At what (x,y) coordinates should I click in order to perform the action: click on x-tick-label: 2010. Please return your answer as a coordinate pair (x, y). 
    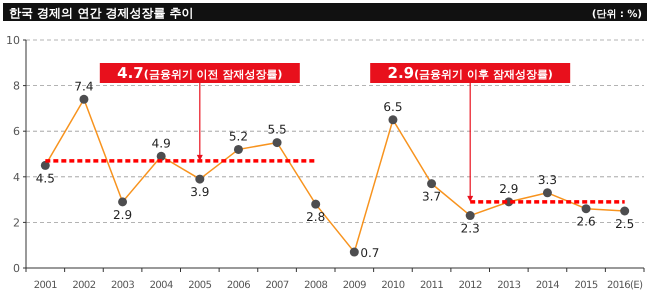
    Looking at the image, I should click on (393, 285).